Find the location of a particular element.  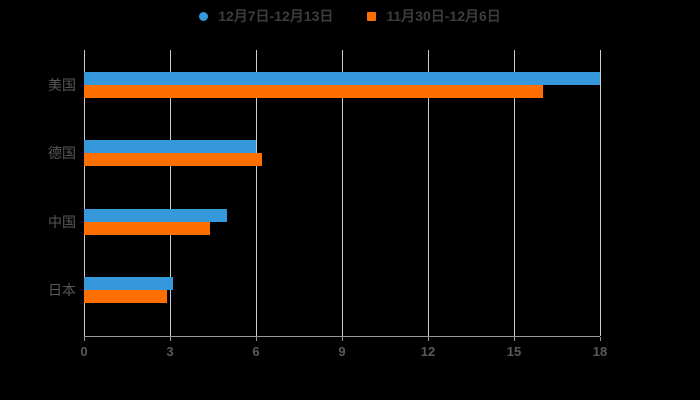

x-axis-tick-label: 18 is located at coordinates (600, 351).